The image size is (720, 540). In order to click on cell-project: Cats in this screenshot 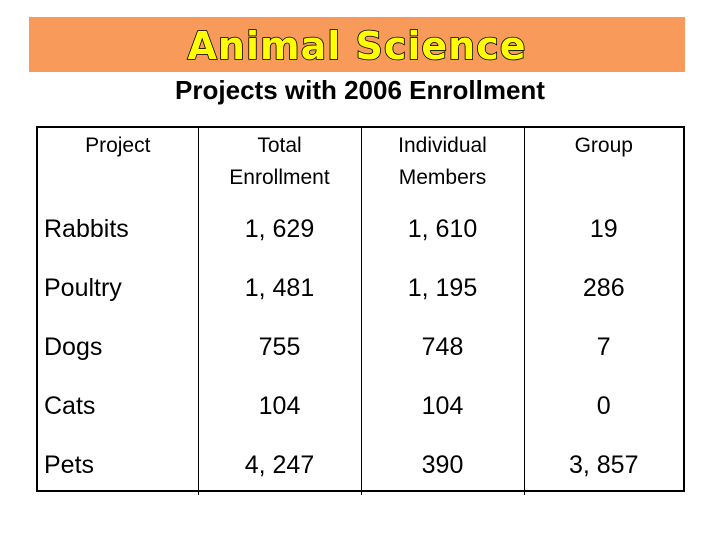, I will do `click(70, 406)`.